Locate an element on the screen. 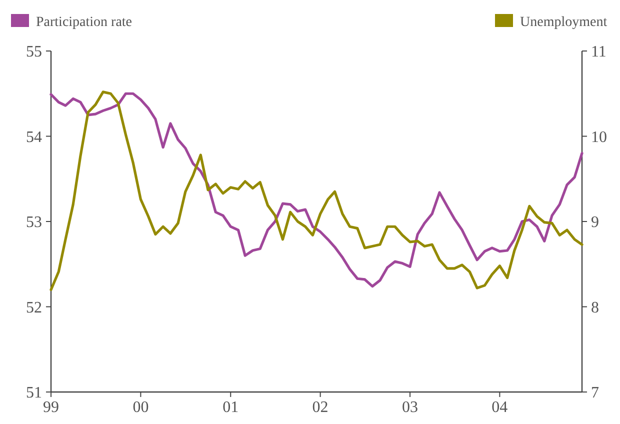  x-tick-label: 99 is located at coordinates (51, 407).